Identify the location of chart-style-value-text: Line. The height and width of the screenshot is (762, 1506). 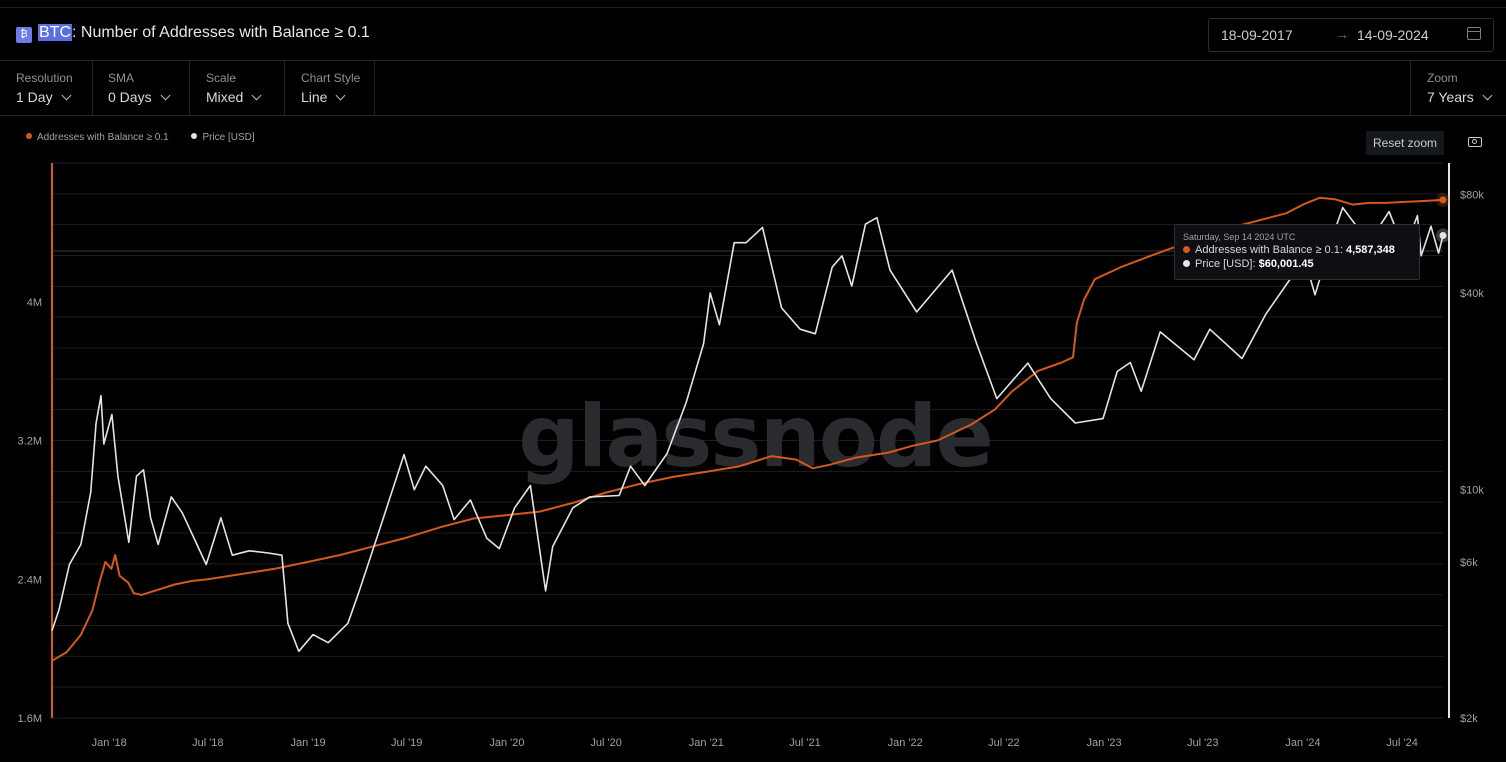
(314, 97).